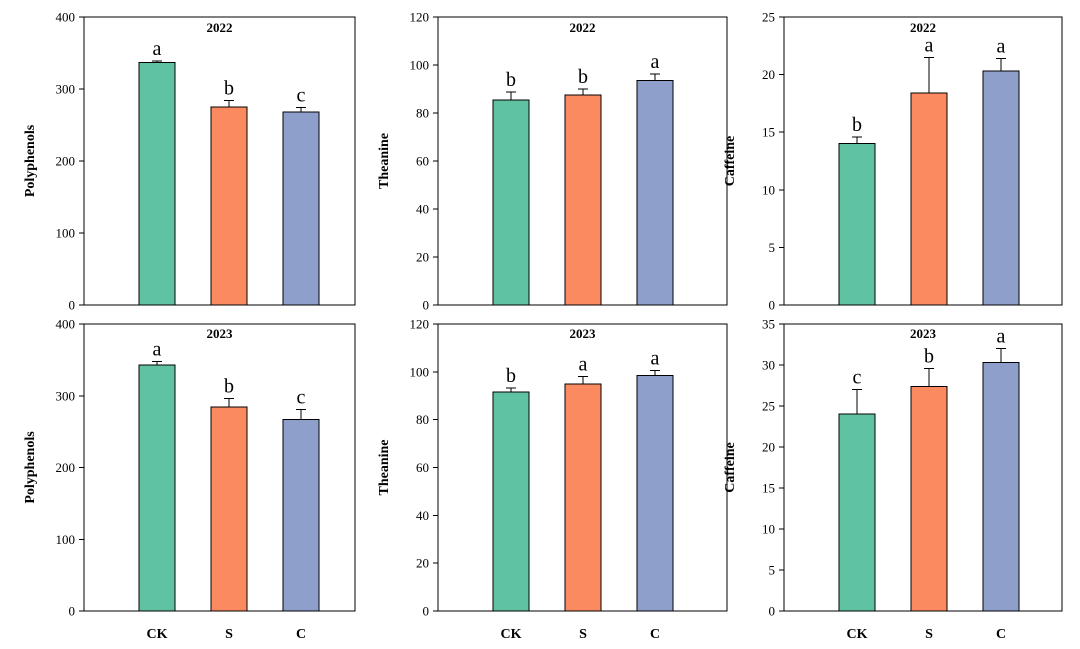 The width and height of the screenshot is (1080, 649). What do you see at coordinates (66, 467) in the screenshot?
I see `chart-4-y-tick-label: 200` at bounding box center [66, 467].